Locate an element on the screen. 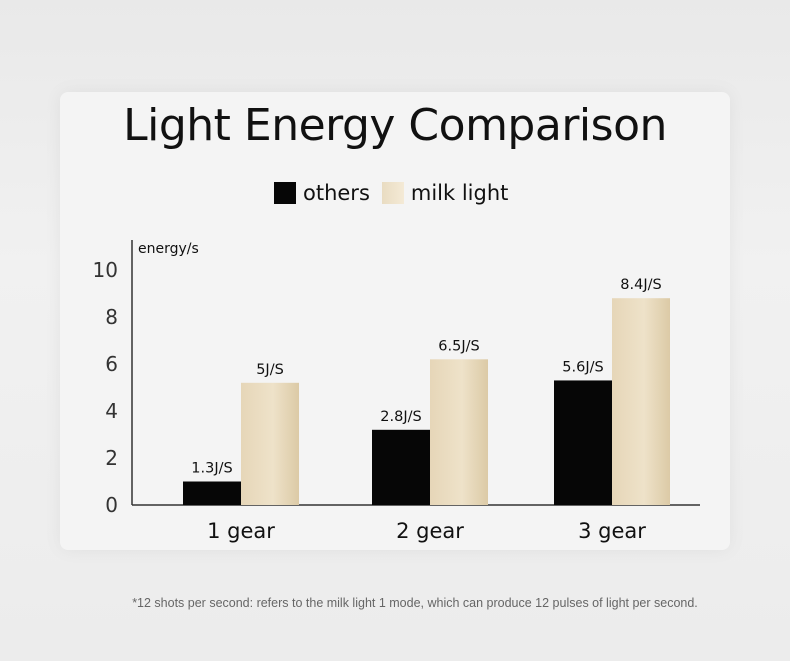 The image size is (790, 661). legend-label-milk-light: milk light is located at coordinates (459, 193).